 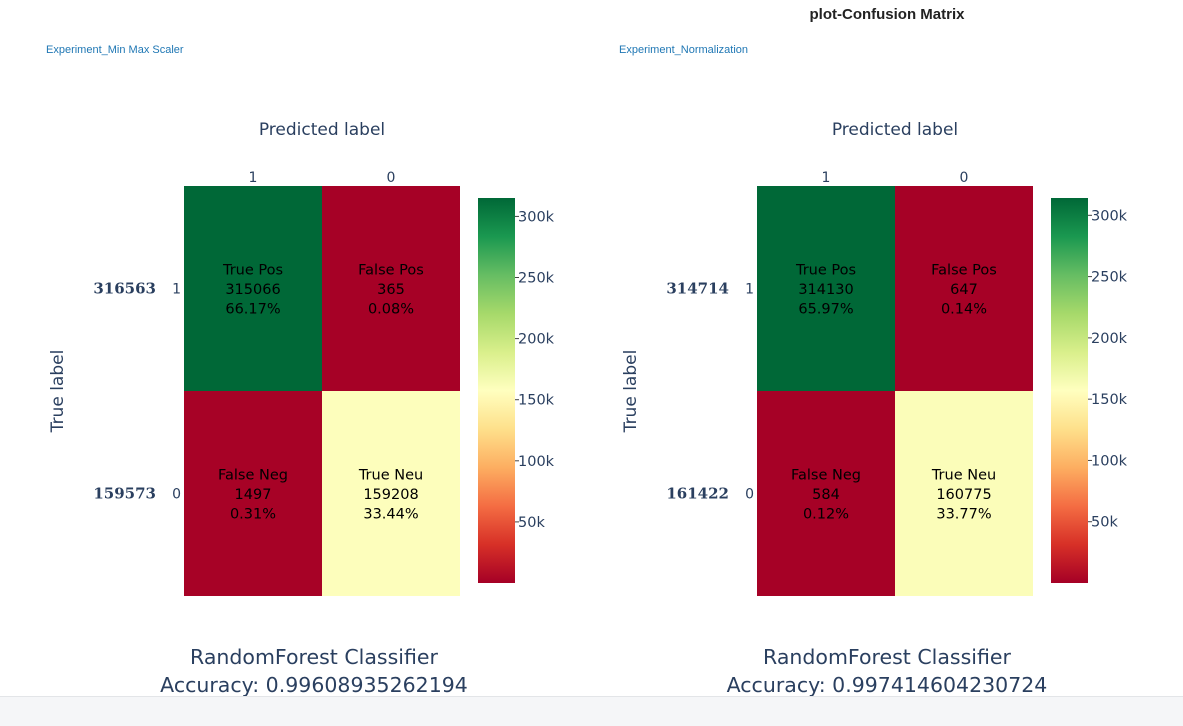 What do you see at coordinates (252, 310) in the screenshot?
I see `cell-label-percent: 66.17%` at bounding box center [252, 310].